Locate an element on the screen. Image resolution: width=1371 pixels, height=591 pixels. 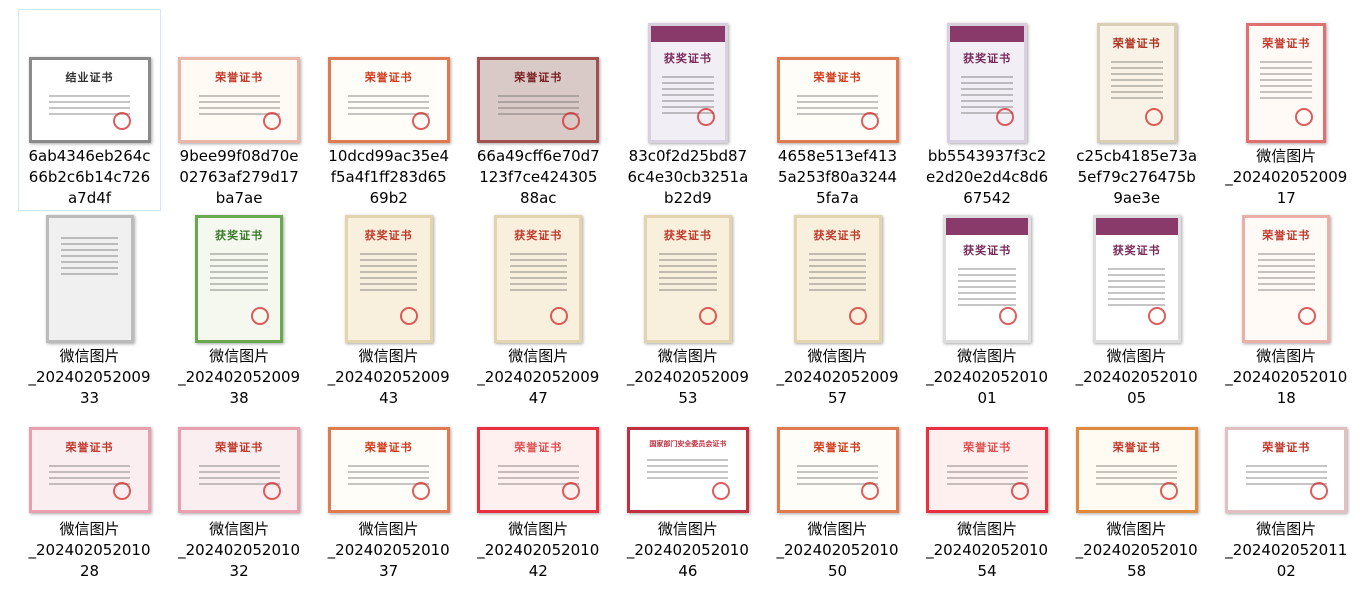
file-item: 荣誉证书 c25cb4185e73a 5ef79c276475b 9ae3e is located at coordinates (1136, 110).